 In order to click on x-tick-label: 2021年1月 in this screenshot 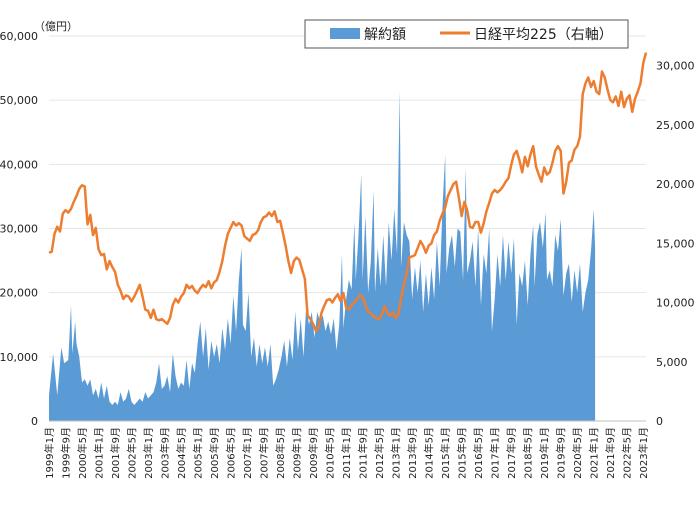, I will do `click(594, 453)`.